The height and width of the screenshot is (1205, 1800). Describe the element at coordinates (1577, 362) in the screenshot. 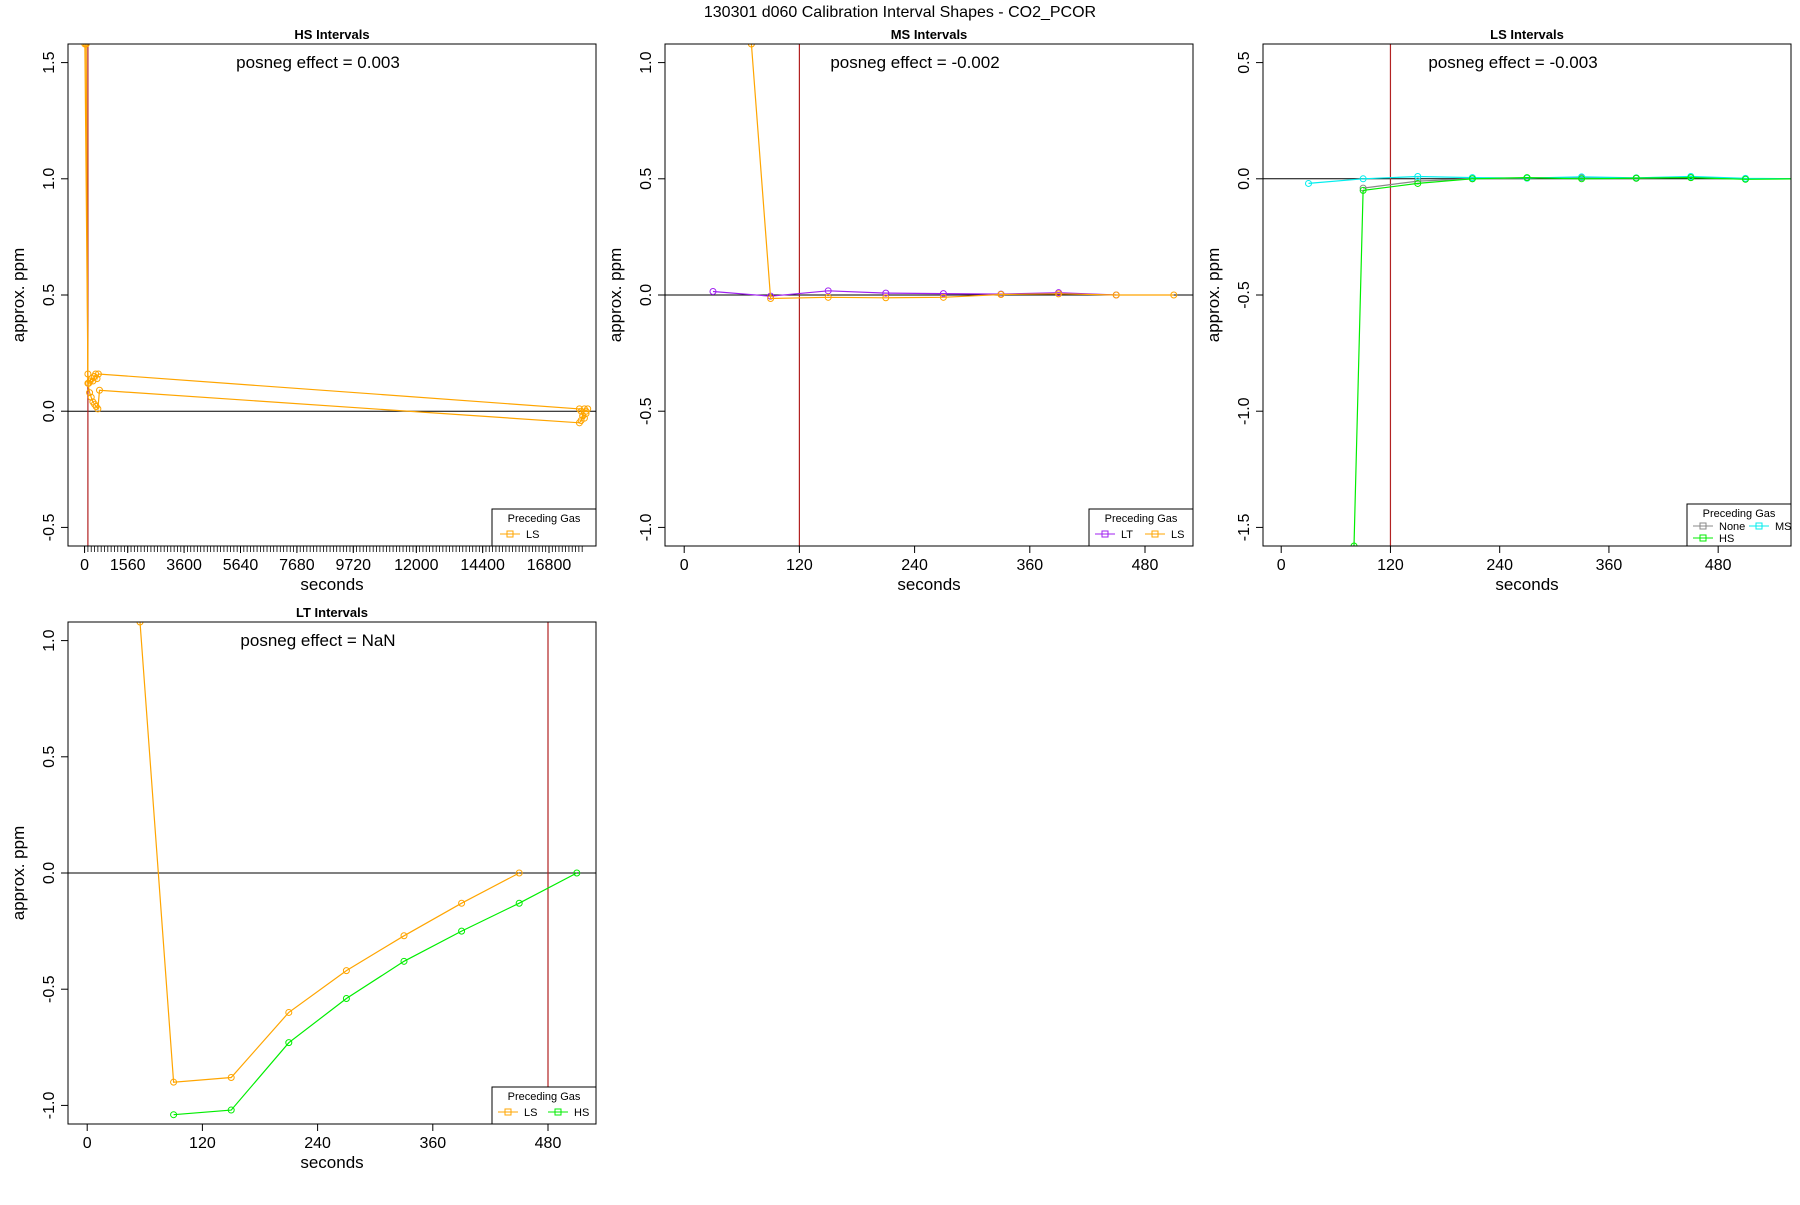

I see `series-line-HS` at that location.